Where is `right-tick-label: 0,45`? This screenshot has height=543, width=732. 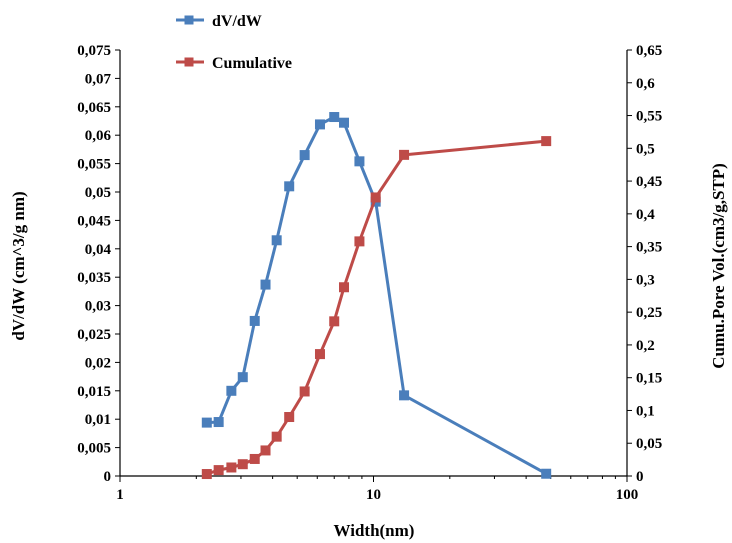 right-tick-label: 0,45 is located at coordinates (649, 182).